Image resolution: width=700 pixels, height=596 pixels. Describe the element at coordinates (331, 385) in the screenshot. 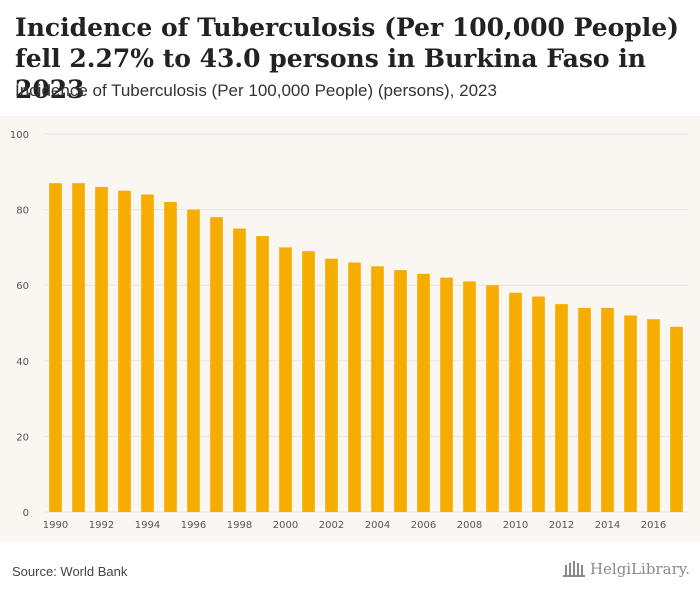

I see `bar-2002` at that location.